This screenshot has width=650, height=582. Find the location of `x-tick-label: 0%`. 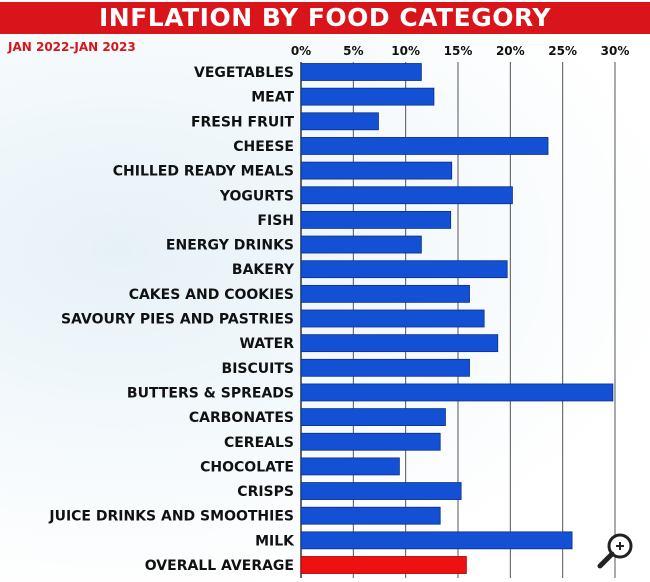

x-tick-label: 0% is located at coordinates (301, 51).